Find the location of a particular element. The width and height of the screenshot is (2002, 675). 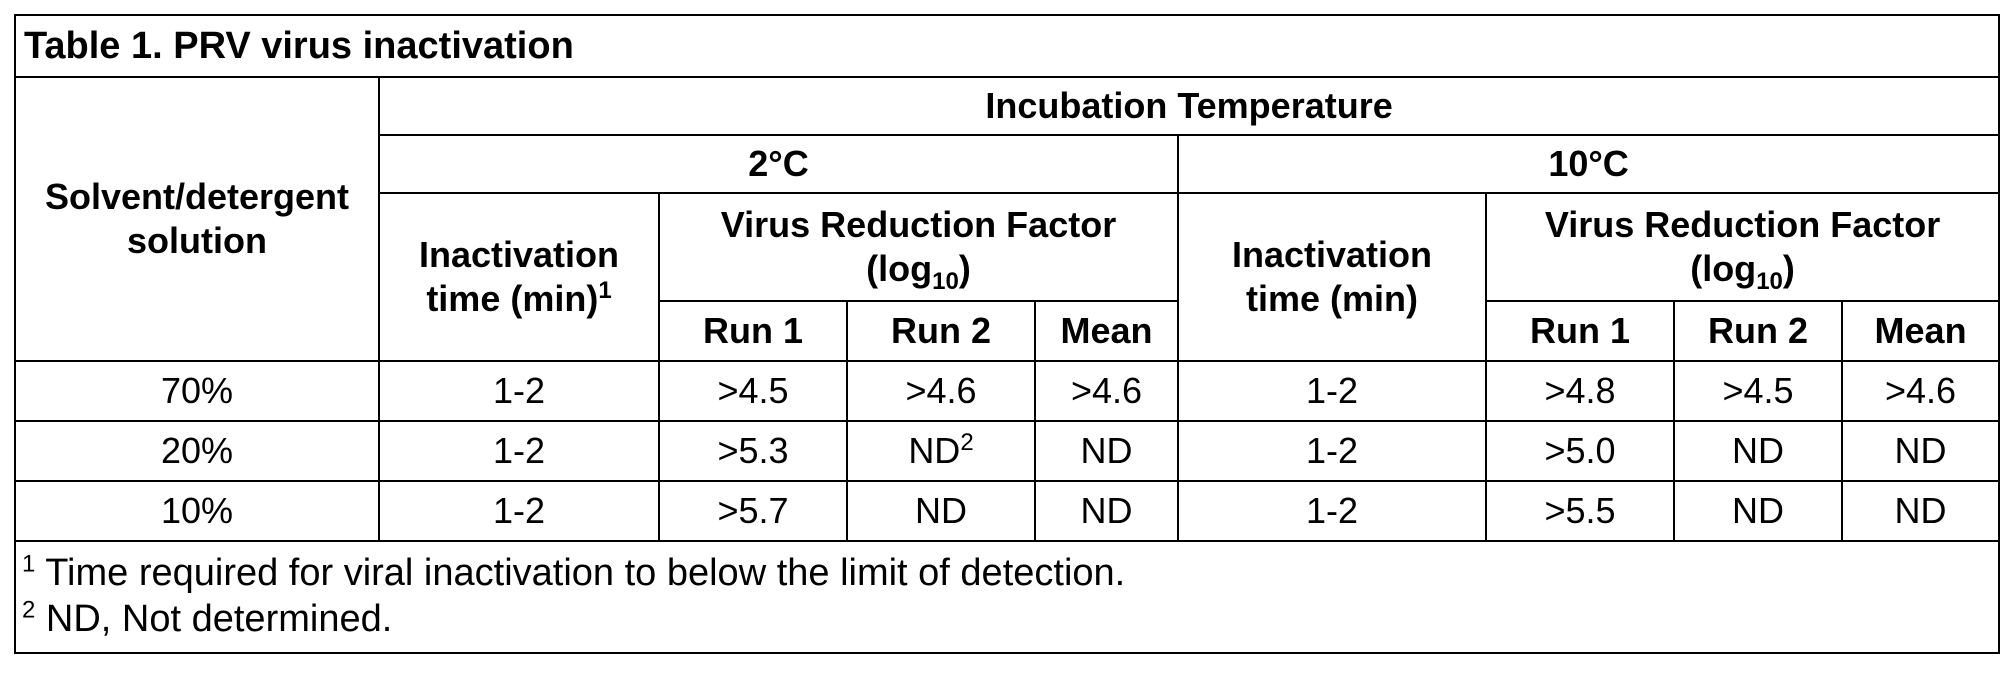

cell-run1-2c: >4.5 is located at coordinates (753, 391).